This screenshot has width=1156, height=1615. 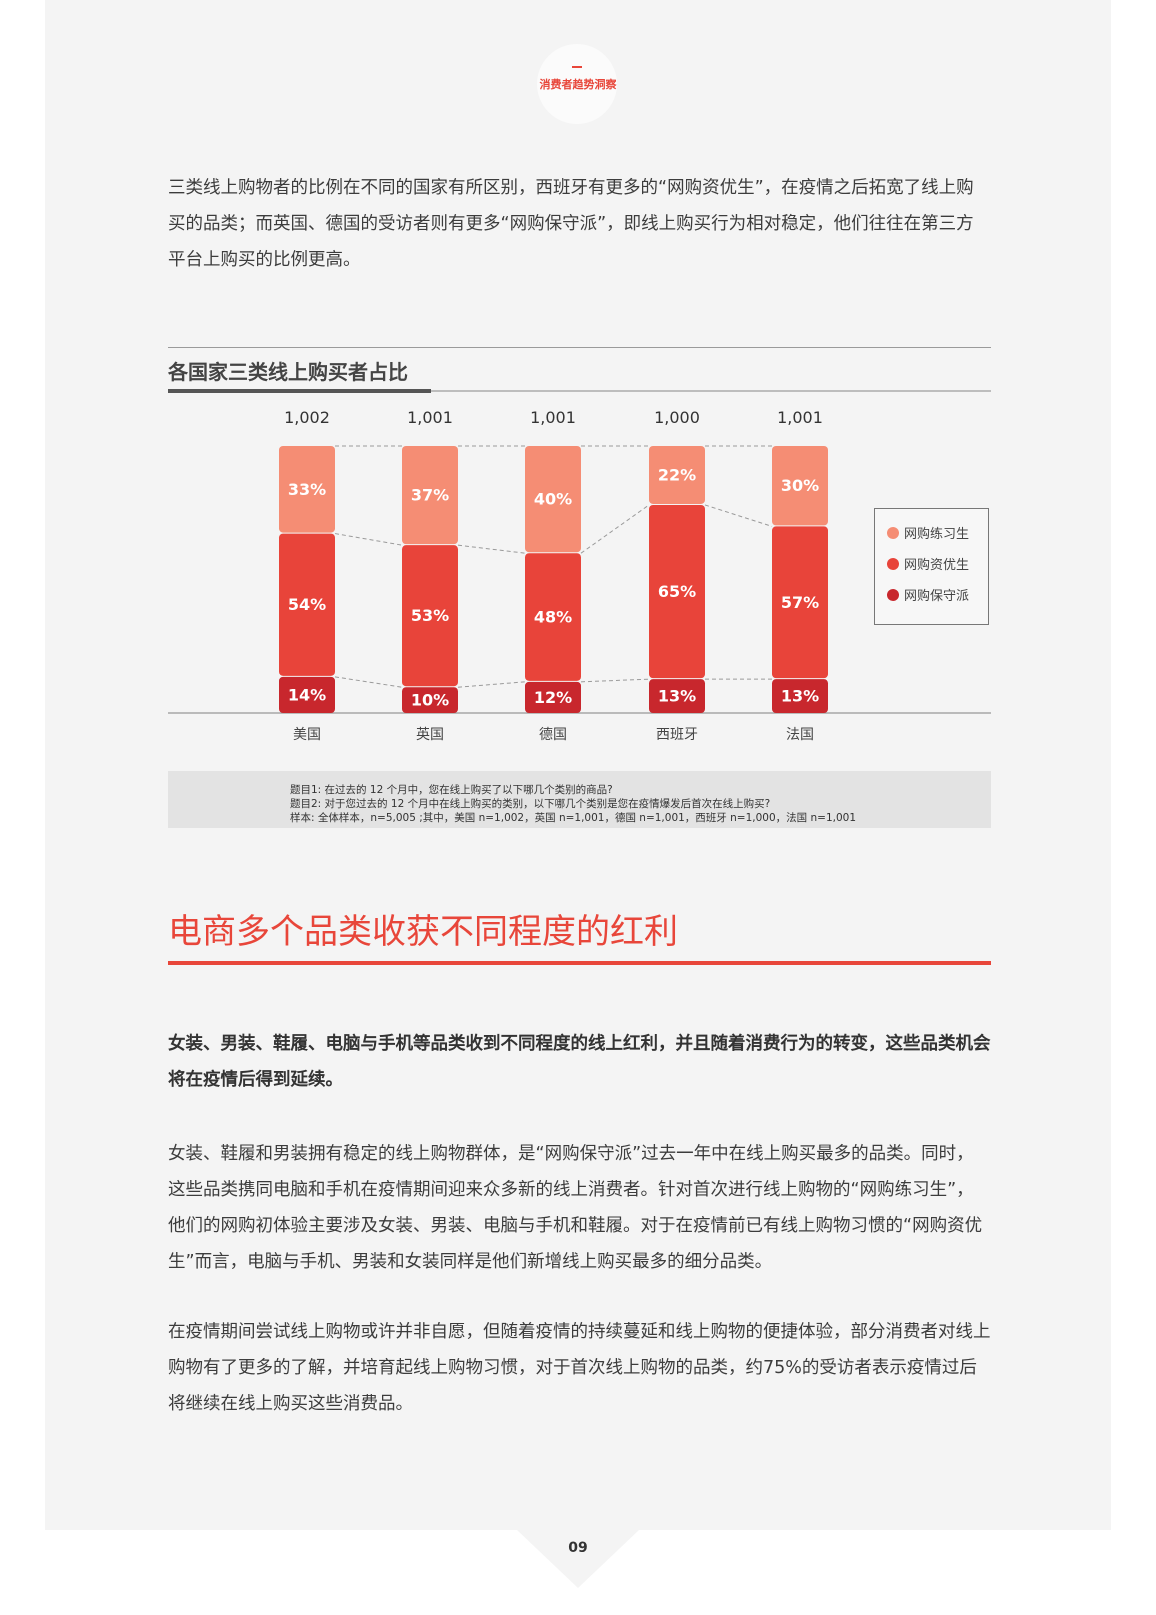 I want to click on page-number: 09, so click(x=578, y=1548).